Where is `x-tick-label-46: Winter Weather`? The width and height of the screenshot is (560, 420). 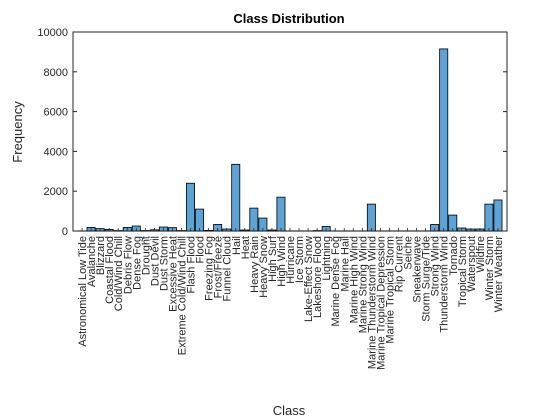
x-tick-label-46: Winter Weather is located at coordinates (499, 274).